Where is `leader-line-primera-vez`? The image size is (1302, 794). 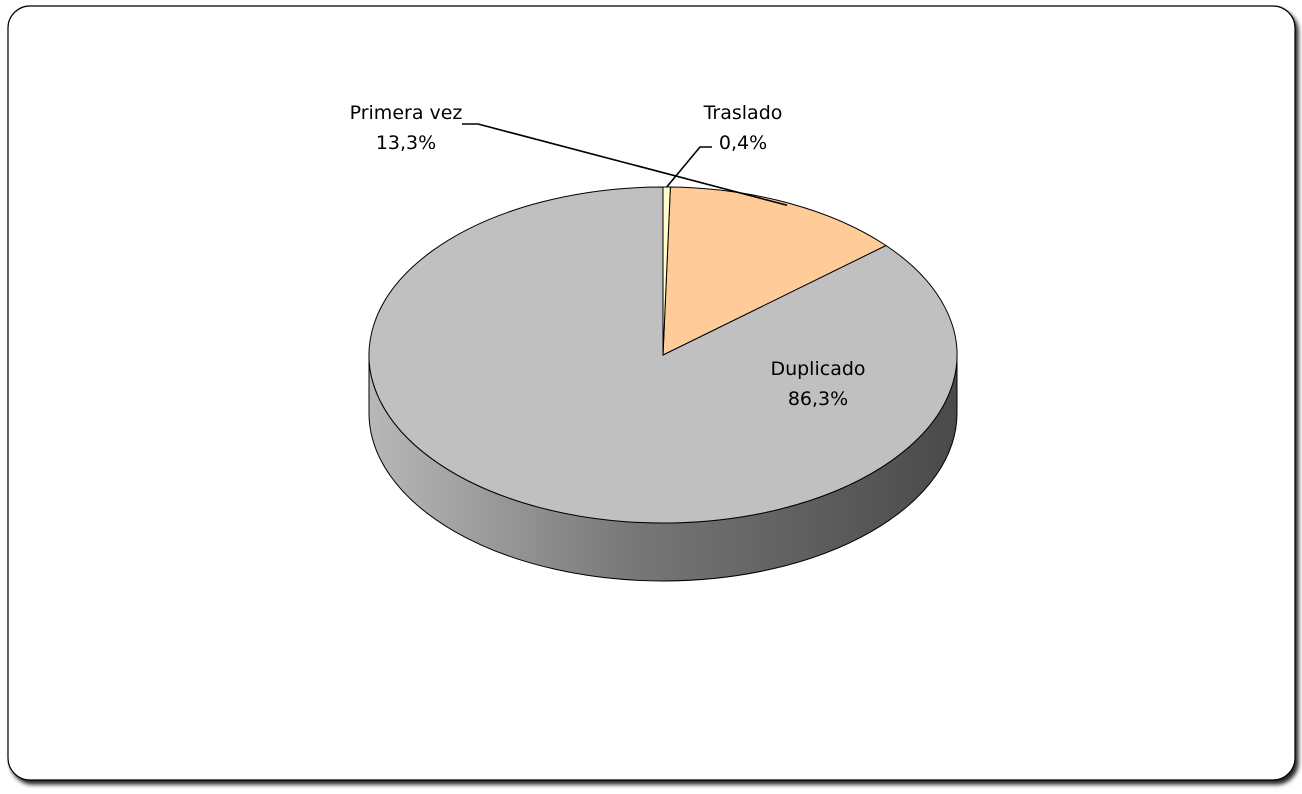
leader-line-primera-vez is located at coordinates (625, 164).